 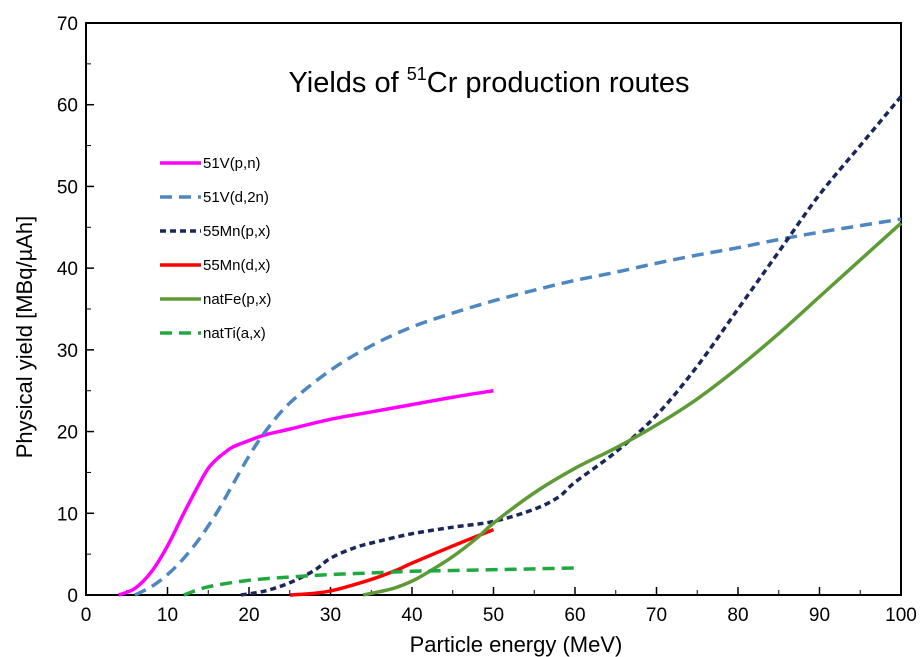 What do you see at coordinates (493, 615) in the screenshot?
I see `x-tick-label: 50` at bounding box center [493, 615].